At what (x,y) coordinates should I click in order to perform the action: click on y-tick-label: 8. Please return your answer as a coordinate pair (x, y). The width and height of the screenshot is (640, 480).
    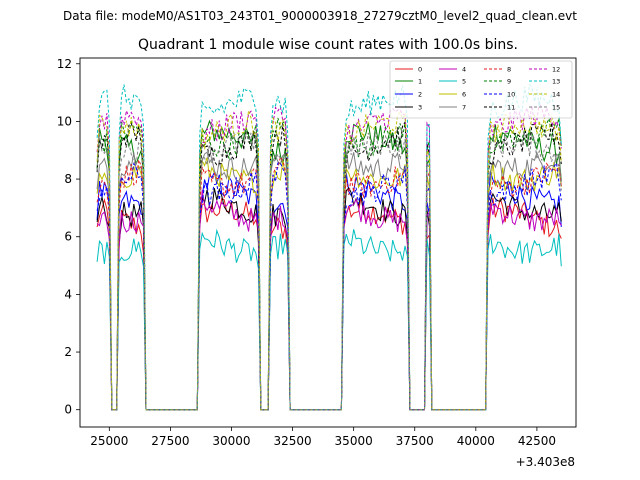
    Looking at the image, I should click on (68, 179).